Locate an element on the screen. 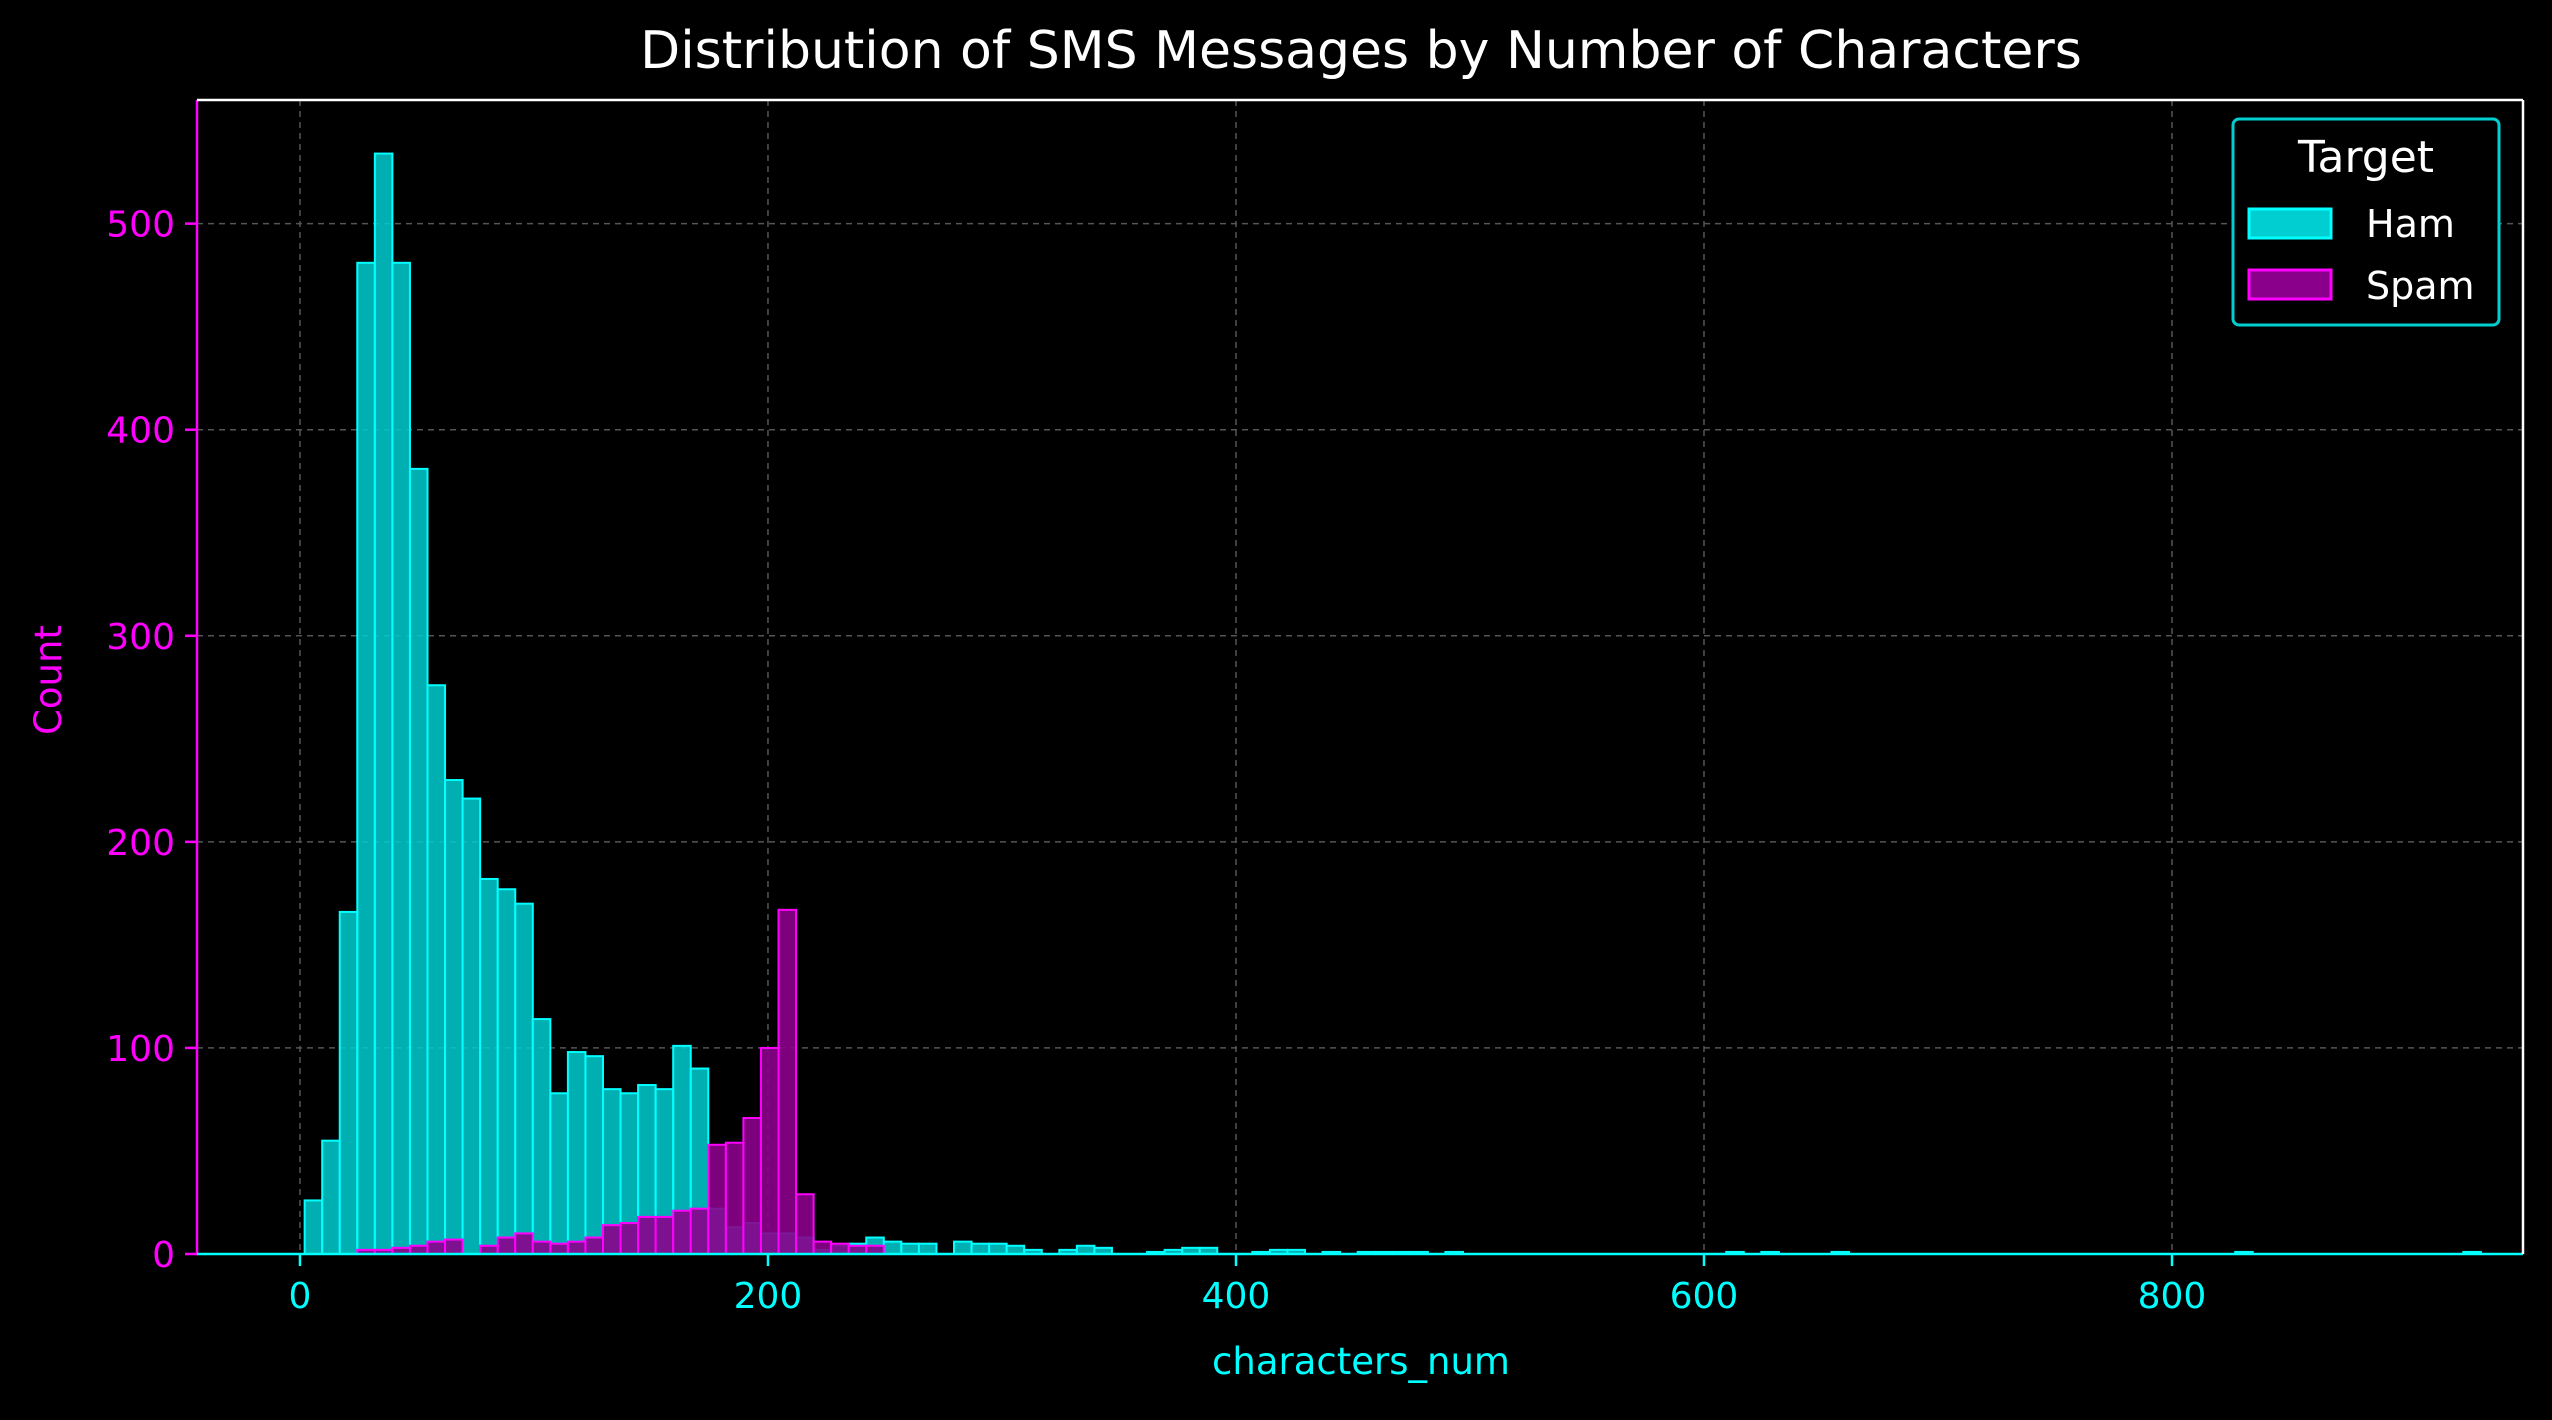  legend-label-spam: Spam is located at coordinates (2420, 286).